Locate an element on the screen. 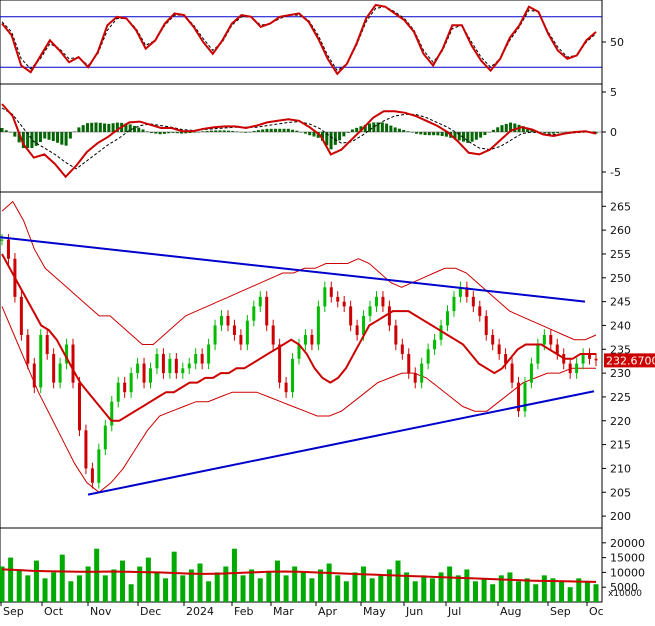 The image size is (655, 626). y-tick-label: 15000 is located at coordinates (627, 558).